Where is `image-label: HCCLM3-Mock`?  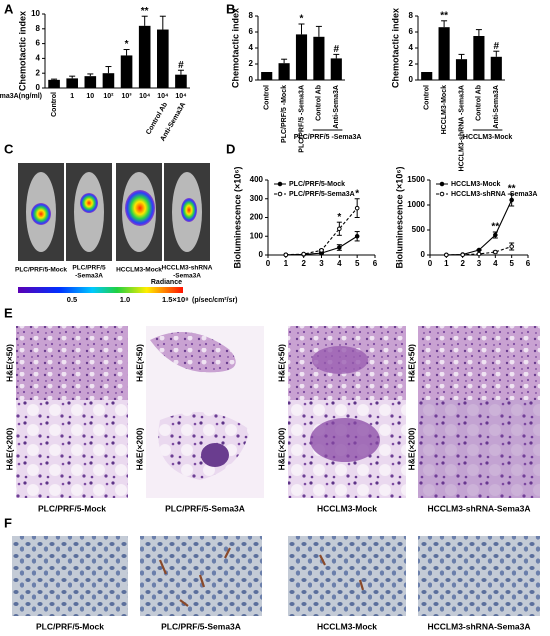
image-label: HCCLM3-Mock is located at coordinates (139, 270).